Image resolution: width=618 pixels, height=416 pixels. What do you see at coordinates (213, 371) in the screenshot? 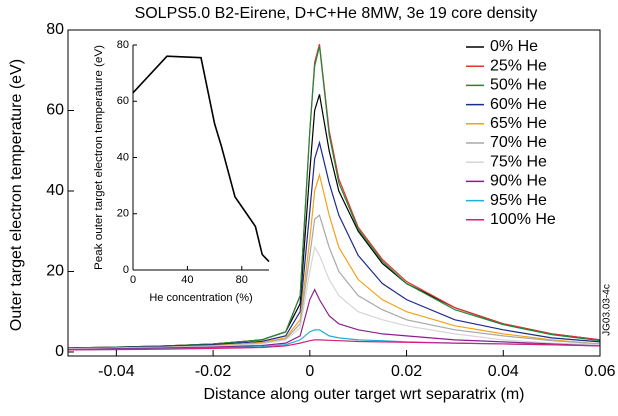
I see `x-tick-label: -0.02` at bounding box center [213, 371].